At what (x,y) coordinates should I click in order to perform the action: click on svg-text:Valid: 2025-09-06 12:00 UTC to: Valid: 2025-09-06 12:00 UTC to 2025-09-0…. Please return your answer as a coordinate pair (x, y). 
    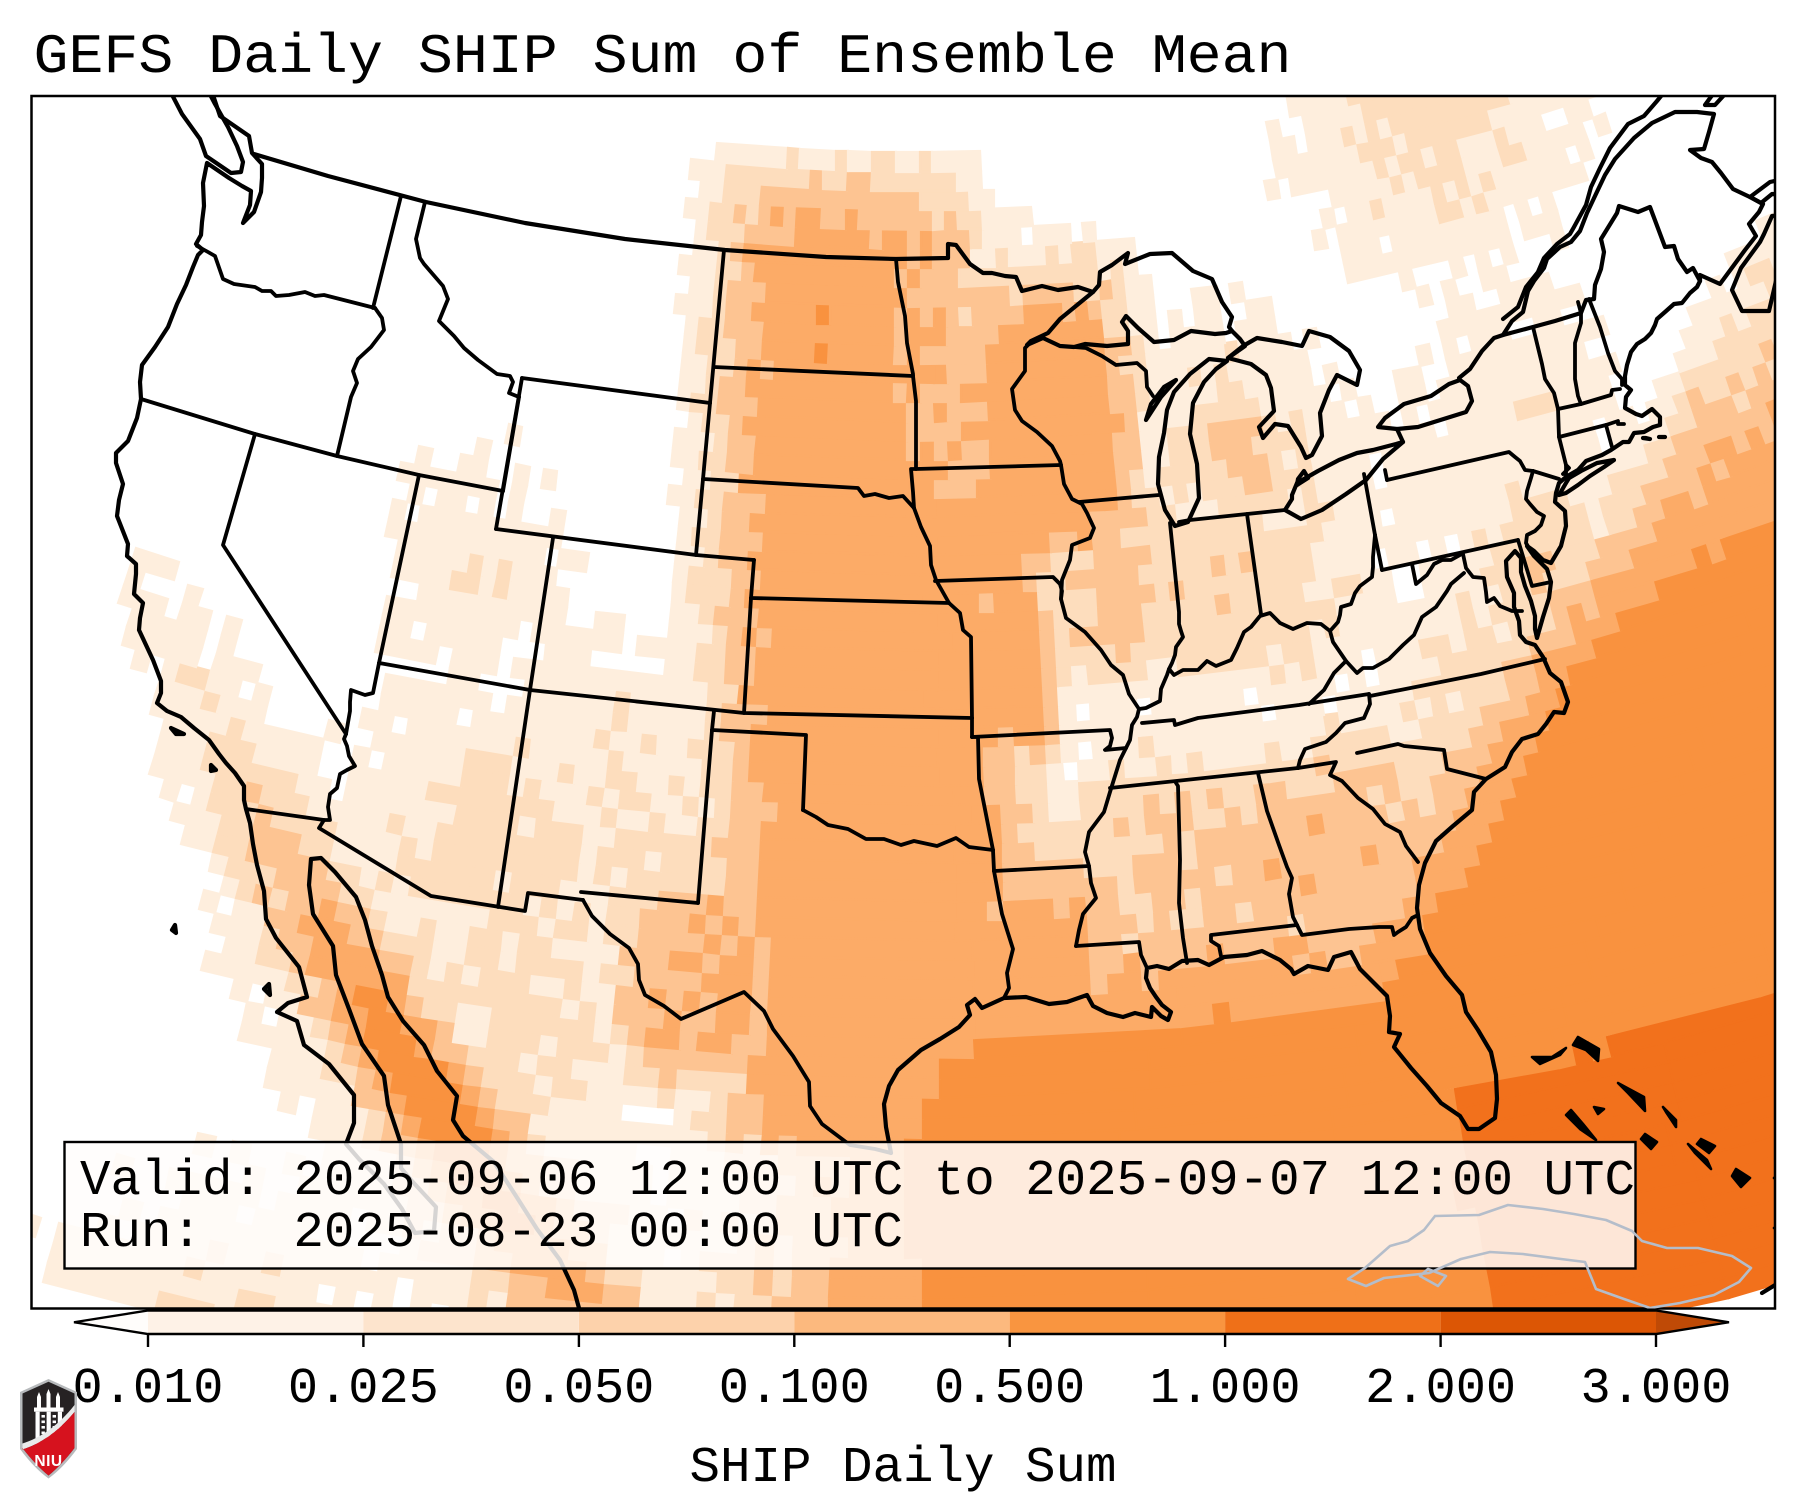
    Looking at the image, I should click on (857, 1181).